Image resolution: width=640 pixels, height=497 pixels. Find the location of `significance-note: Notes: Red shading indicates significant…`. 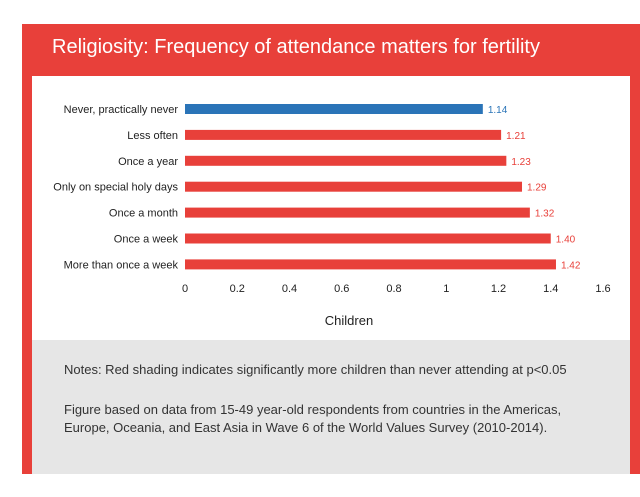

significance-note: Notes: Red shading indicates significant… is located at coordinates (315, 369).